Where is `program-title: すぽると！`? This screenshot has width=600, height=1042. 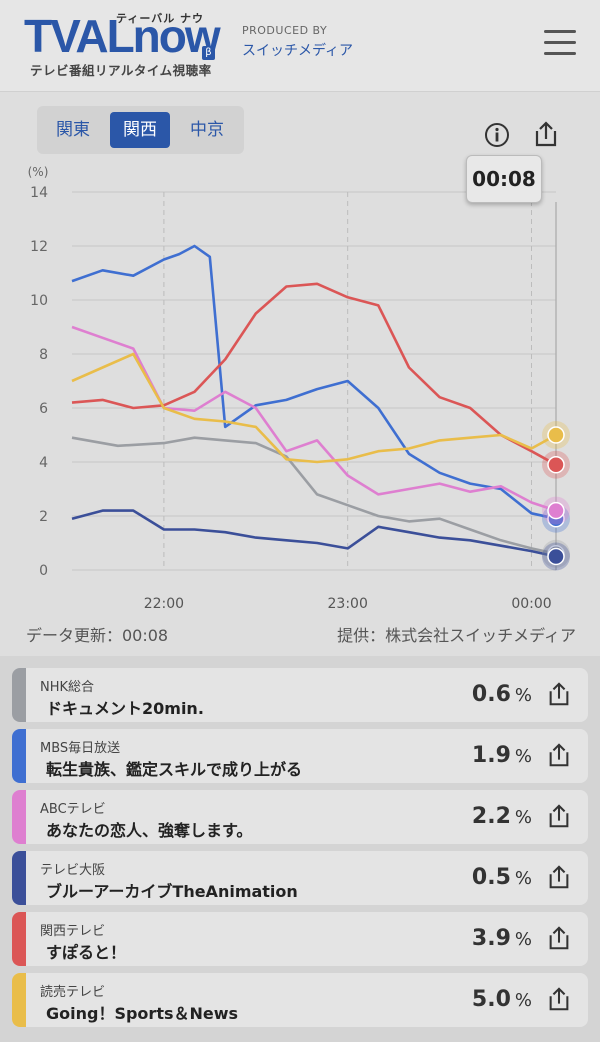
program-title: すぽると！ is located at coordinates (86, 952).